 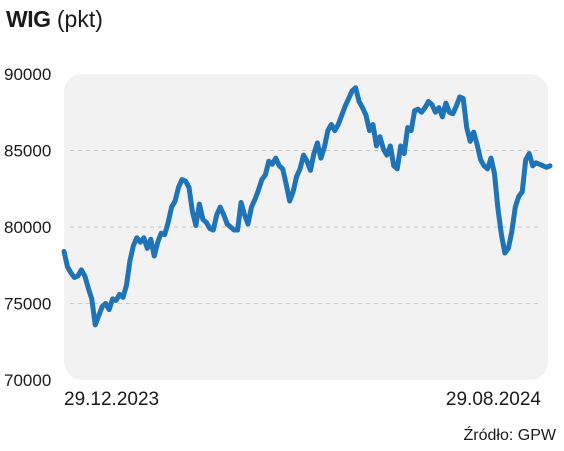 I want to click on x-axis-ticks: 29.12.2023 29.08.2024, so click(x=302, y=399).